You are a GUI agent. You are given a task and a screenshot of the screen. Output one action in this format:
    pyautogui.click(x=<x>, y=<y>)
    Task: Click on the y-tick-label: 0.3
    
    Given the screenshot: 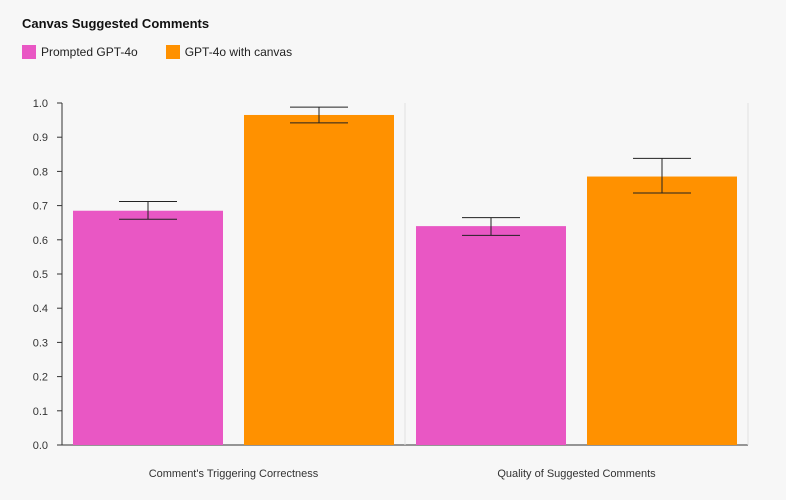 What is the action you would take?
    pyautogui.click(x=40, y=343)
    